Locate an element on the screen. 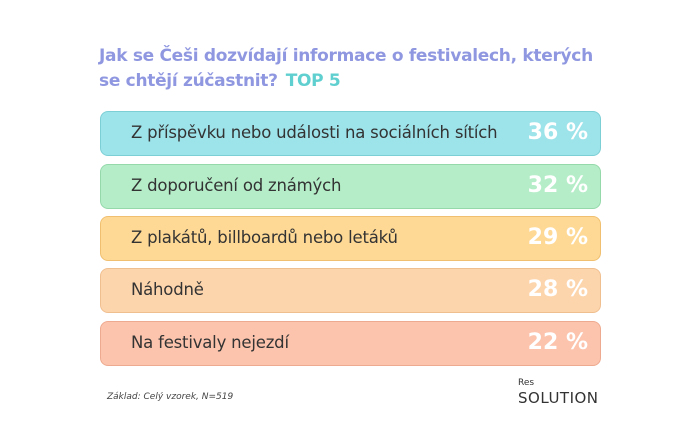 The image size is (699, 436). bar-item: Z doporučení od známých 32 % is located at coordinates (350, 186).